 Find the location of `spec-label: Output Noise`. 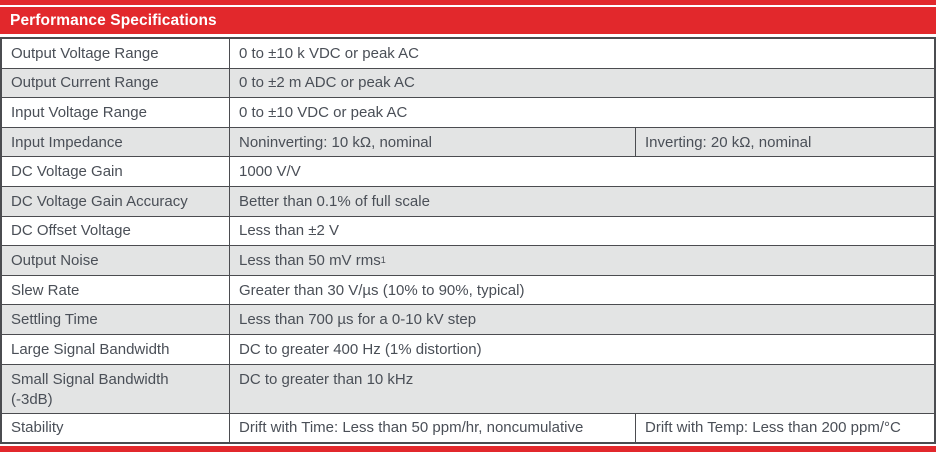

spec-label: Output Noise is located at coordinates (116, 260).